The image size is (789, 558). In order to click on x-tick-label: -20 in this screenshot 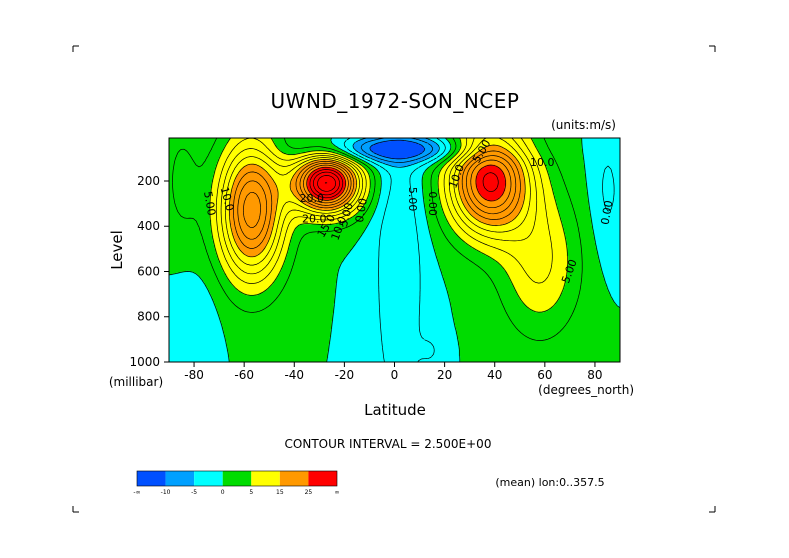, I will do `click(345, 375)`.